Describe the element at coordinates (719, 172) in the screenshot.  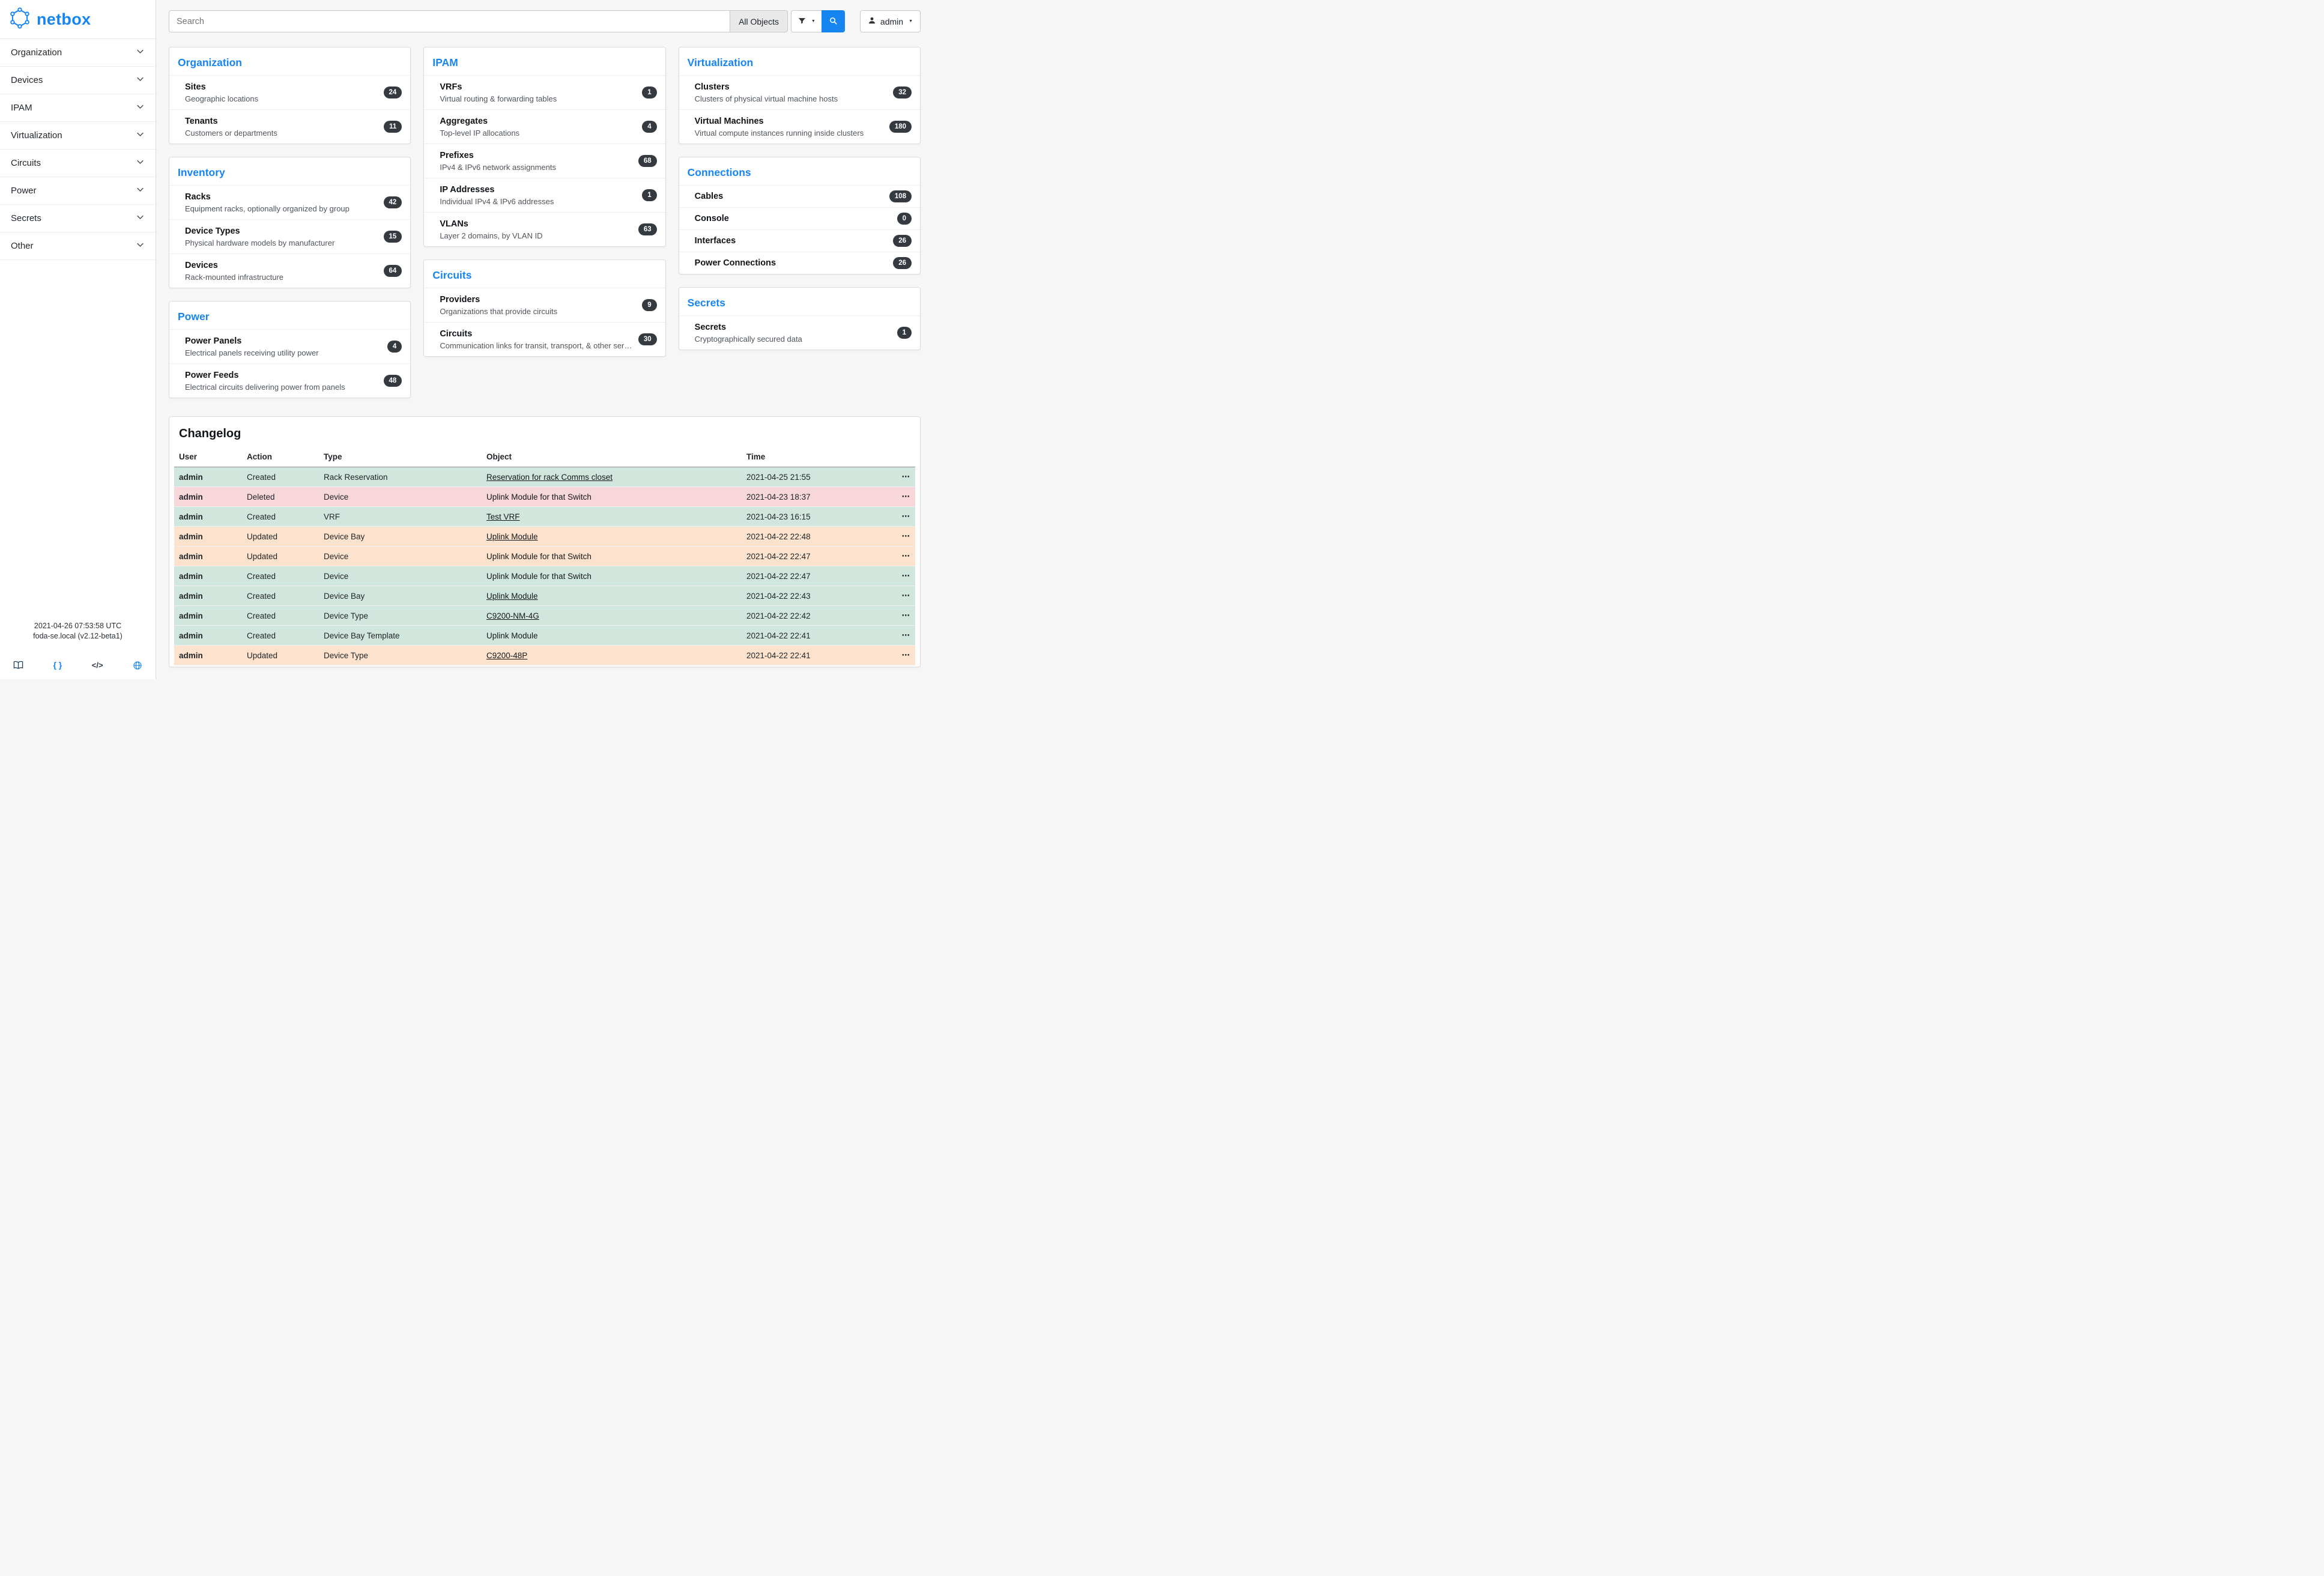
I see `card-title: Connections` at that location.